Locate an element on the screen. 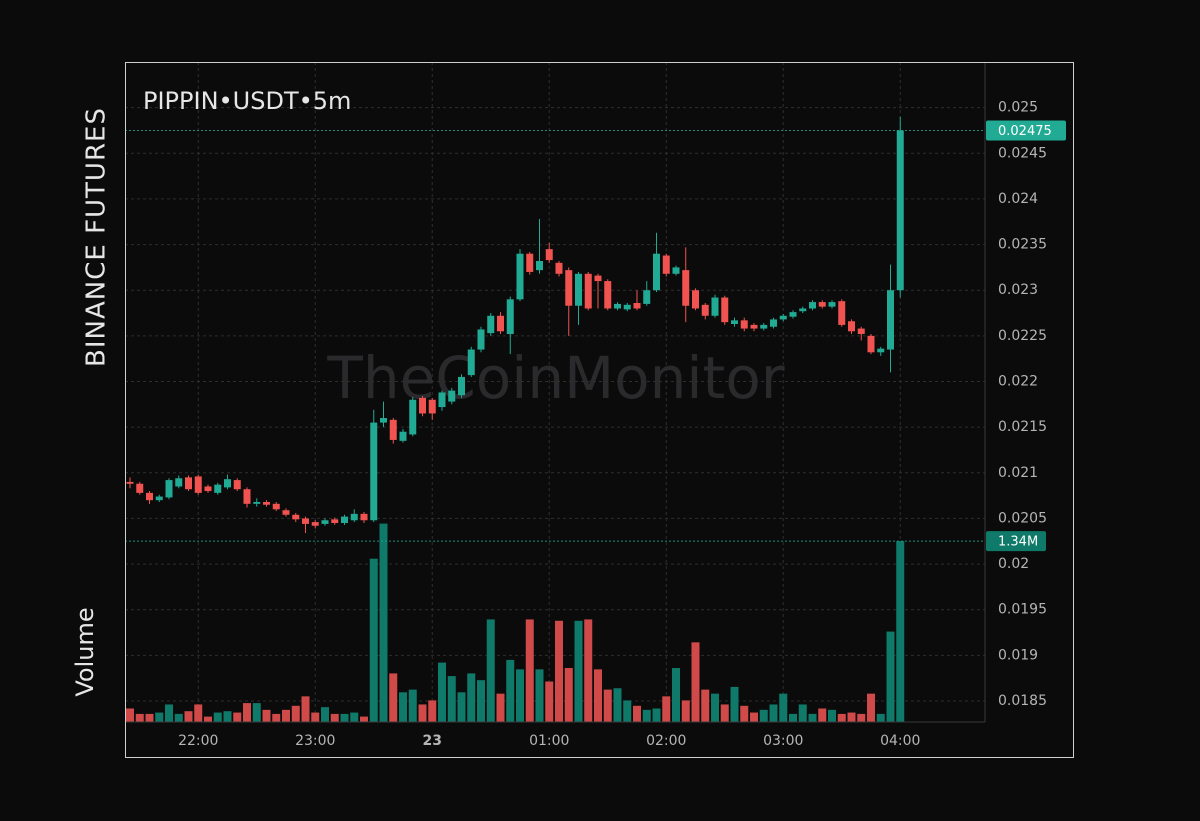  x-tick-label: 23:00 is located at coordinates (315, 741).